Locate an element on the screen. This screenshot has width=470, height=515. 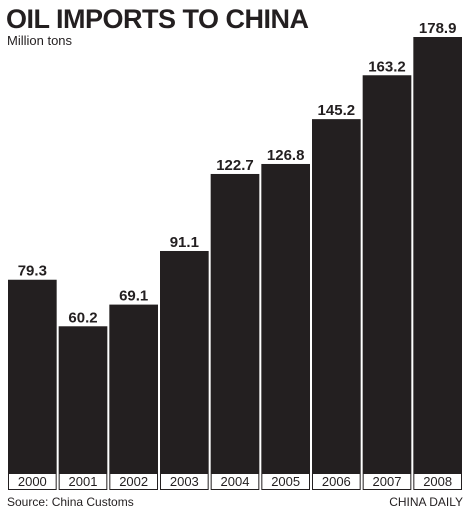
bar-2008 is located at coordinates (437, 255).